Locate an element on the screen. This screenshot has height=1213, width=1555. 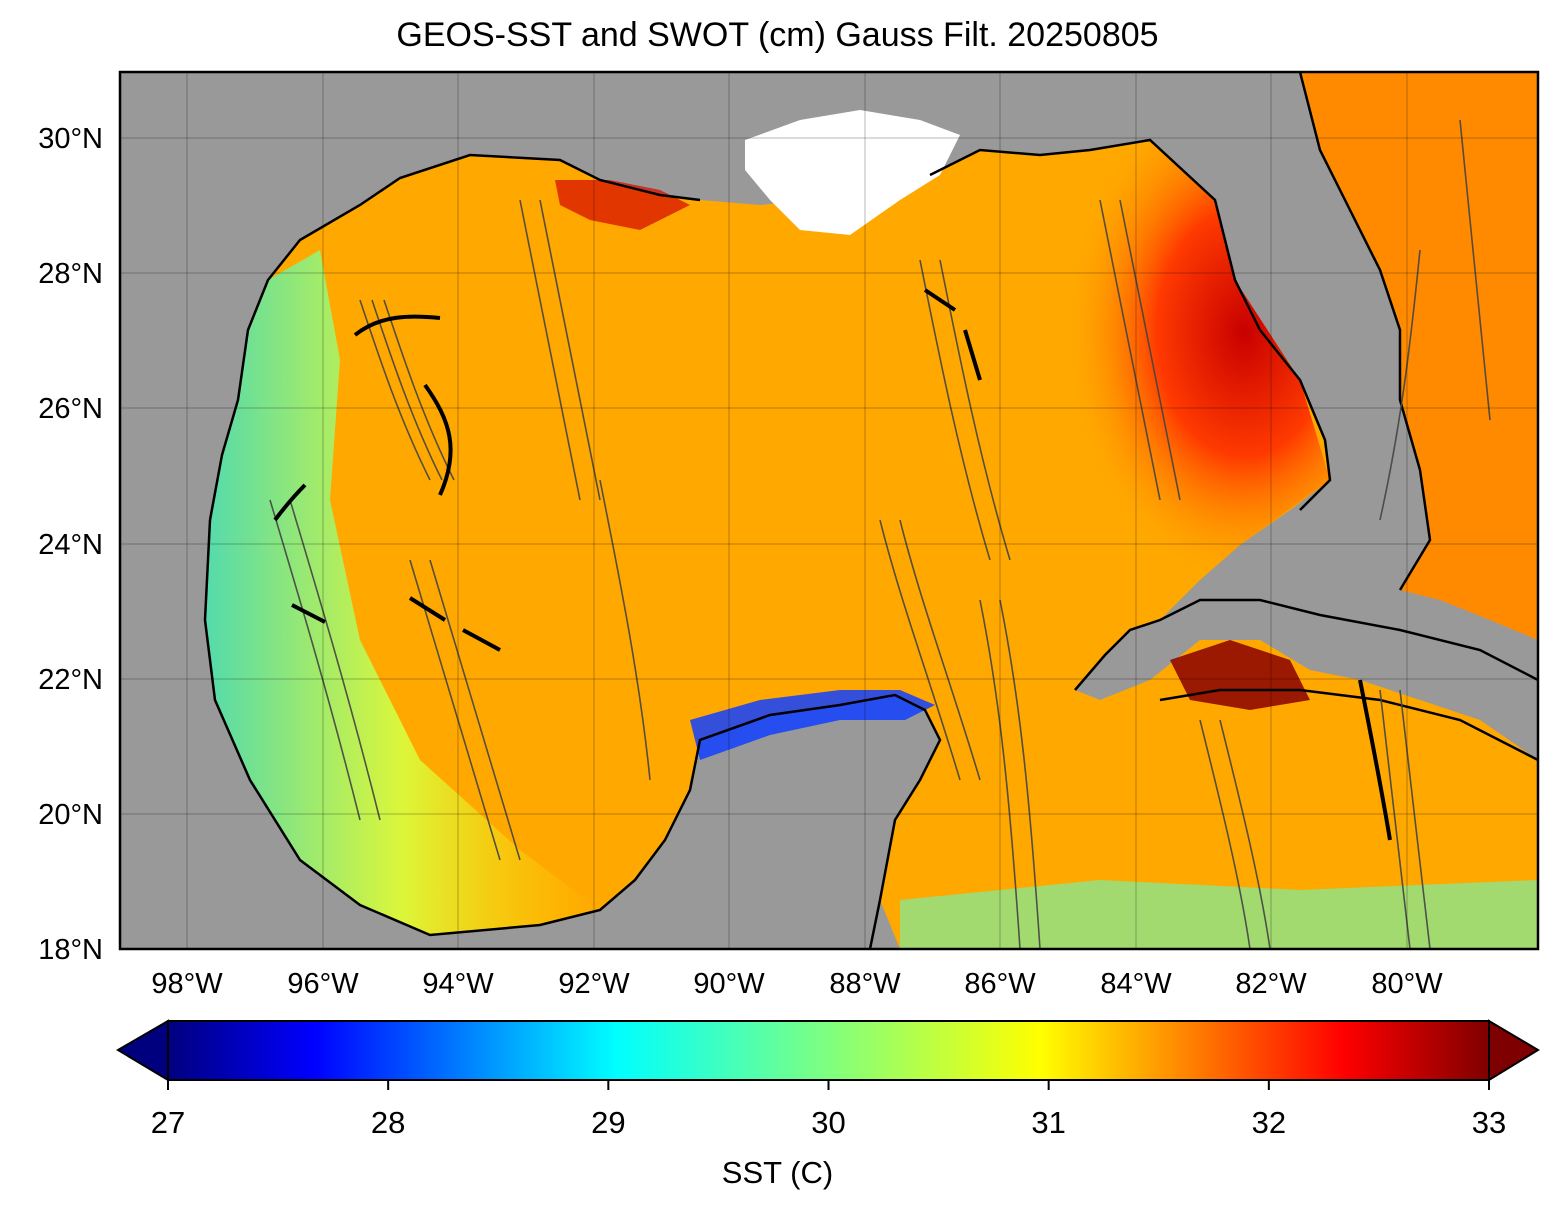
colorbar-ticks: 27 28 29 30 31 32 33 is located at coordinates (828, 1110).